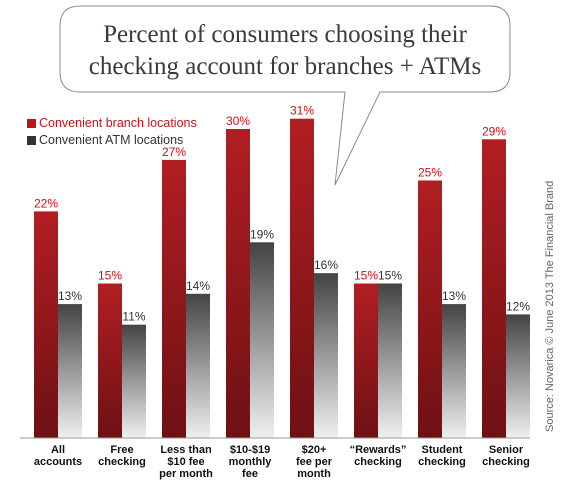  What do you see at coordinates (31, 123) in the screenshot?
I see `legend-swatch-branch` at bounding box center [31, 123].